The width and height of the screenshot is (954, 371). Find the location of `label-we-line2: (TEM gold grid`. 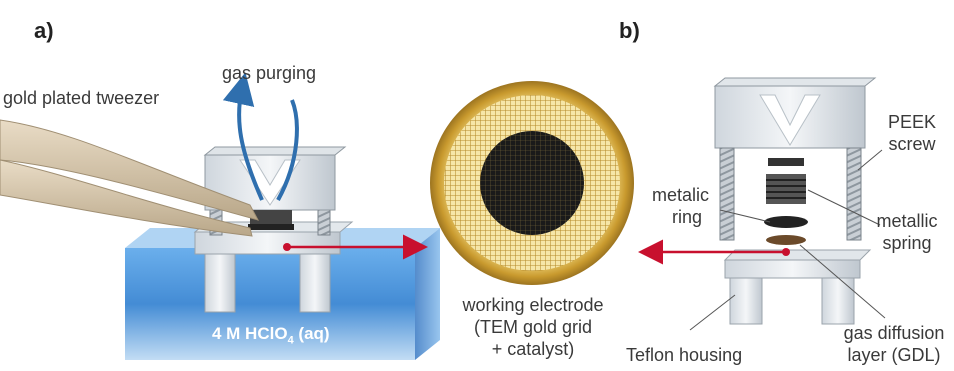

label-we-line2: (TEM gold grid is located at coordinates (533, 327).